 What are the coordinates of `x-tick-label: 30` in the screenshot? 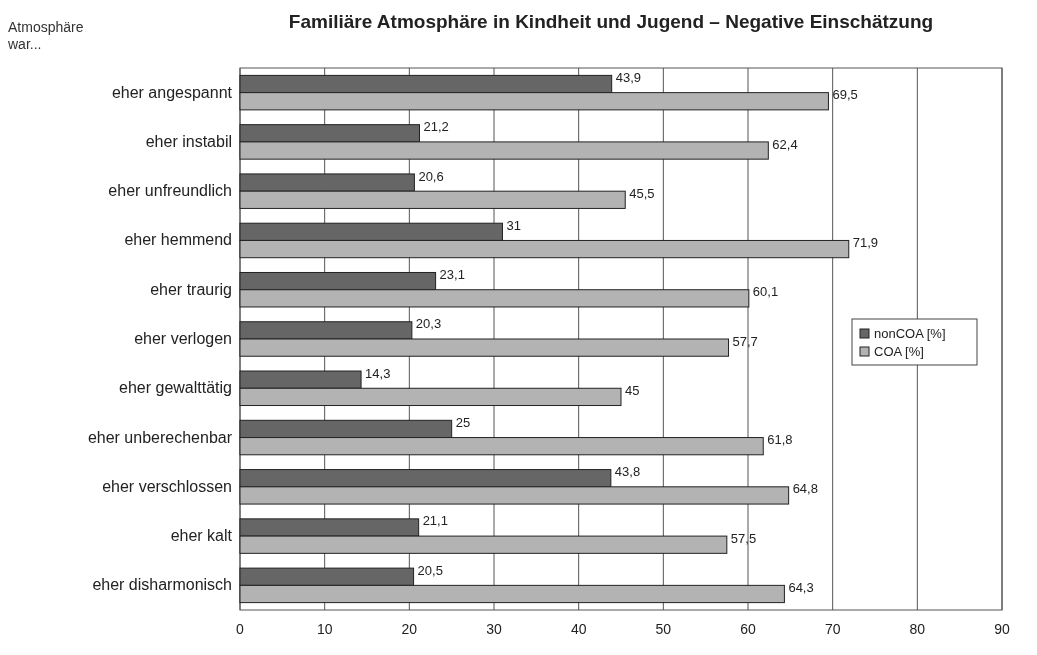 It's located at (494, 629).